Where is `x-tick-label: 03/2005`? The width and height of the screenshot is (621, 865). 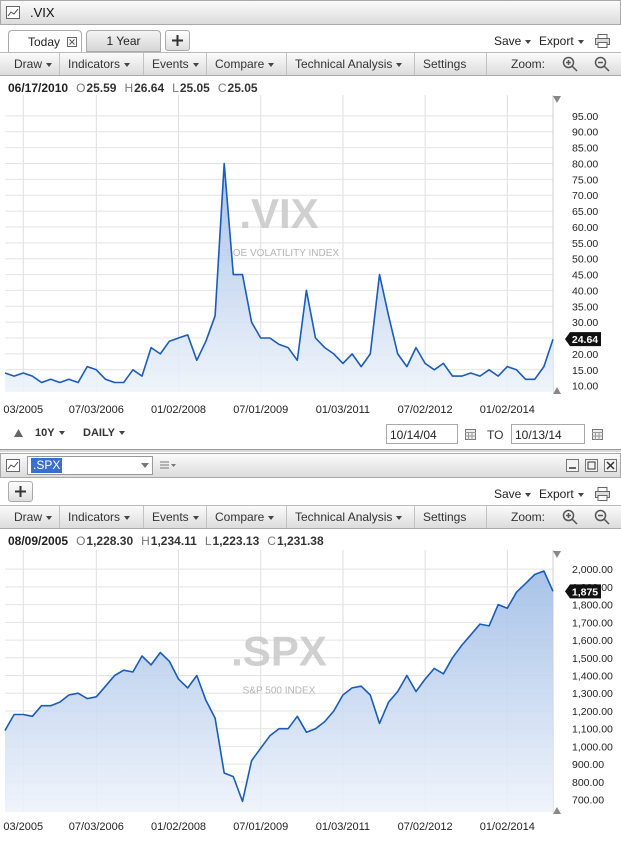
x-tick-label: 03/2005 is located at coordinates (23, 410).